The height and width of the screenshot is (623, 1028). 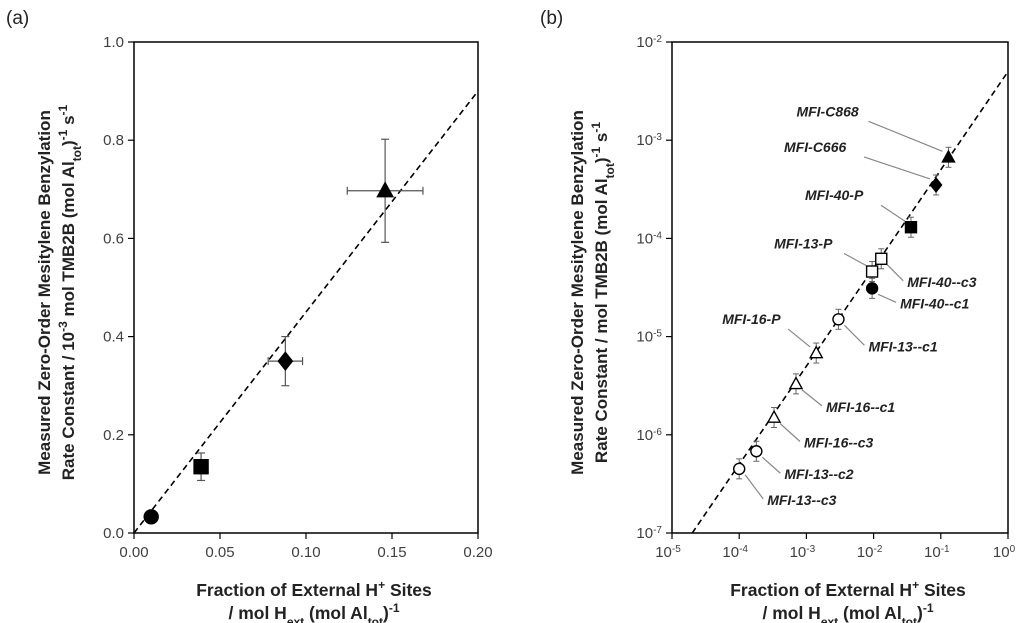 What do you see at coordinates (827, 111) in the screenshot?
I see `point-annotation: MFI-C868` at bounding box center [827, 111].